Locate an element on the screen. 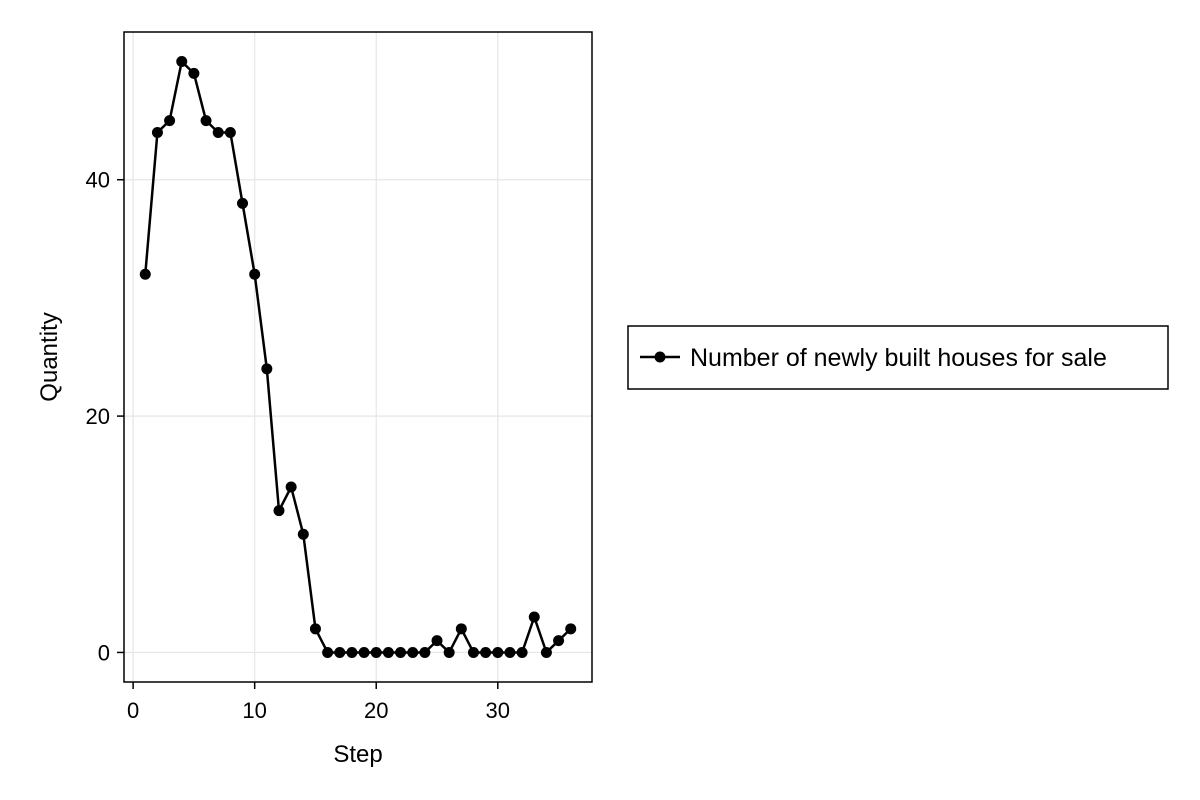 The height and width of the screenshot is (800, 1200). x-tick-label: 30 is located at coordinates (498, 710).